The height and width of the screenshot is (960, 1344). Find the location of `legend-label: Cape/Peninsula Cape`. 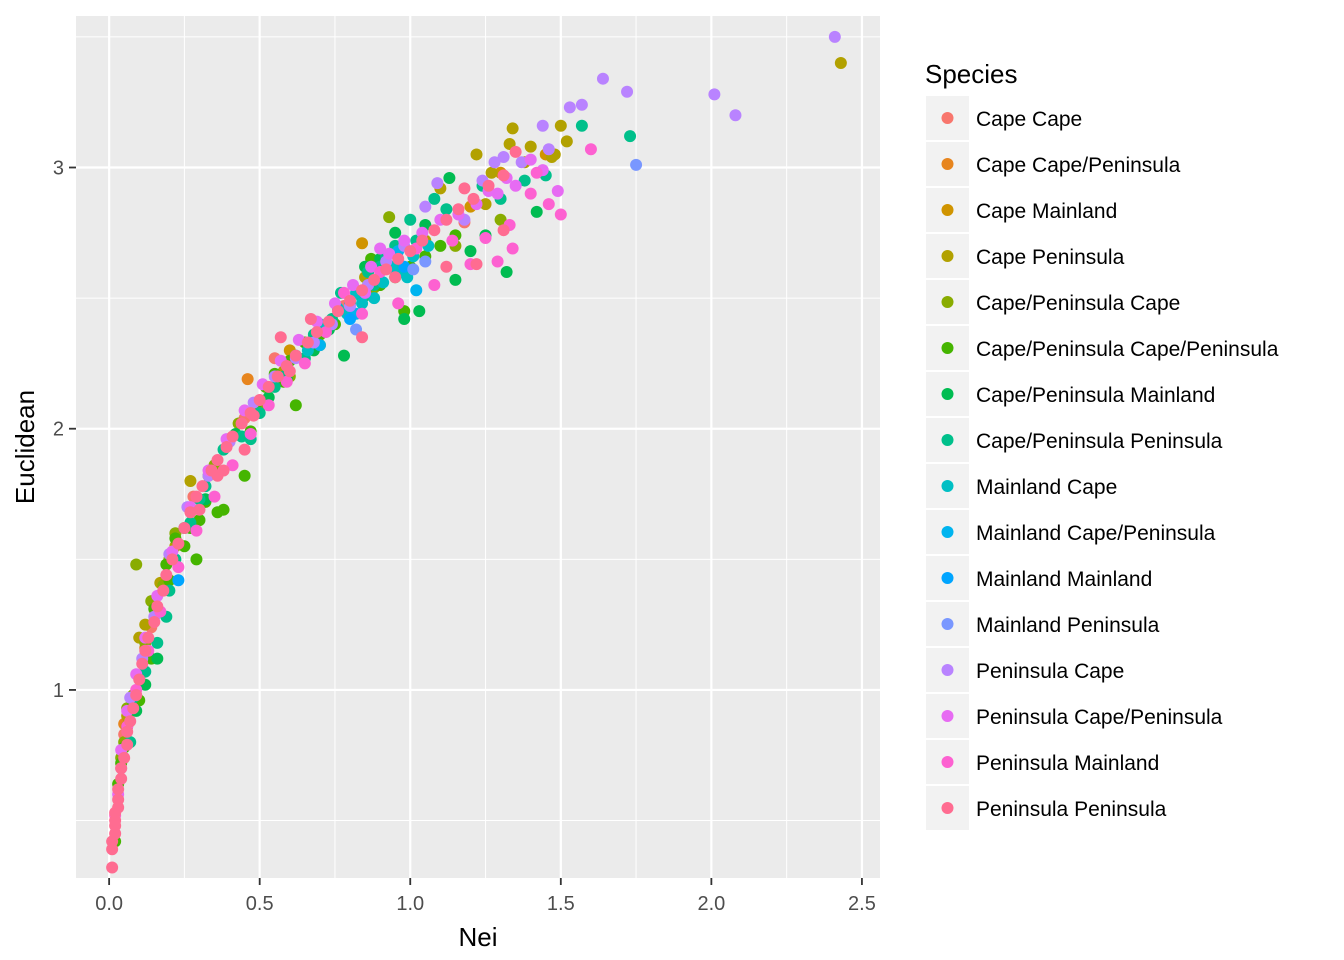

legend-label: Cape/Peninsula Cape is located at coordinates (1078, 303).